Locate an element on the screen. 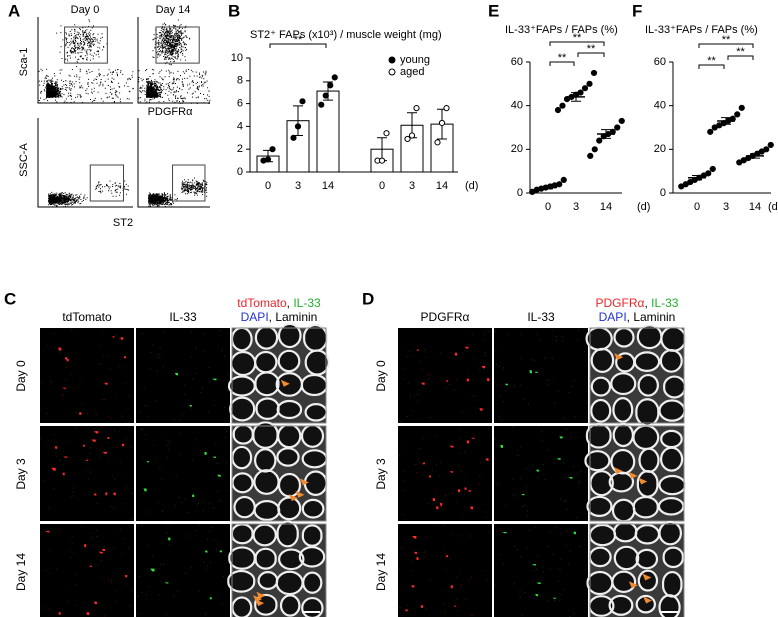  panel-letter: B is located at coordinates (234, 10).